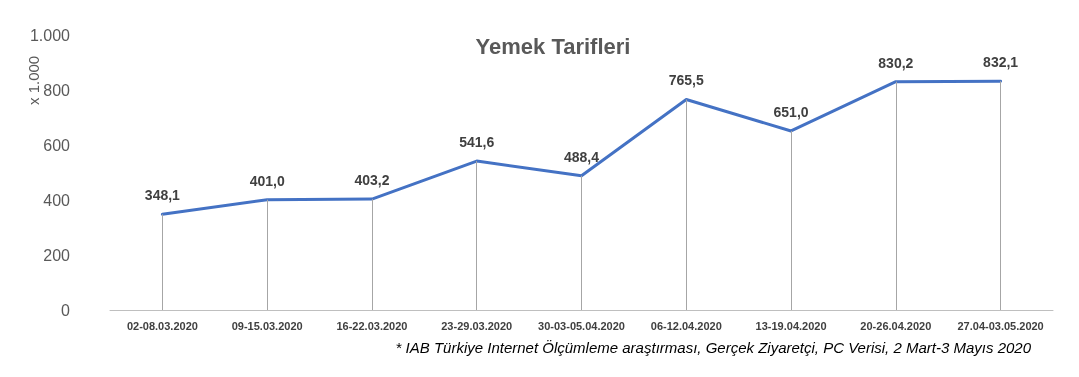 Image resolution: width=1079 pixels, height=377 pixels. I want to click on y-tick-label: 1.000, so click(50, 35).